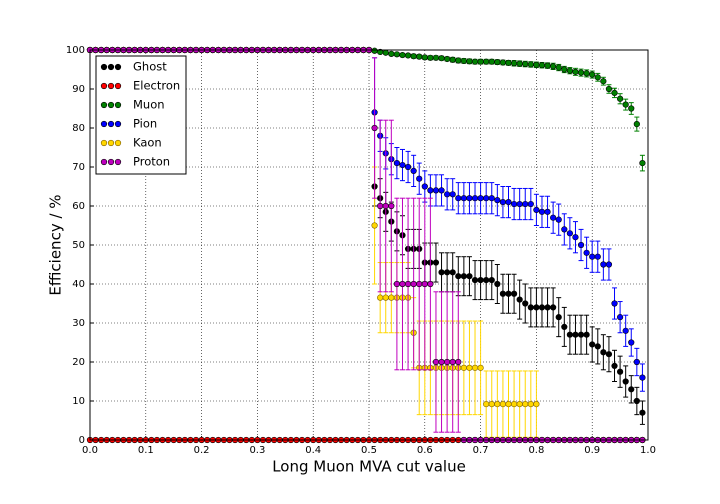 This screenshot has height=504, width=720. Describe the element at coordinates (146, 450) in the screenshot. I see `x-tick-label: 0.1` at that location.